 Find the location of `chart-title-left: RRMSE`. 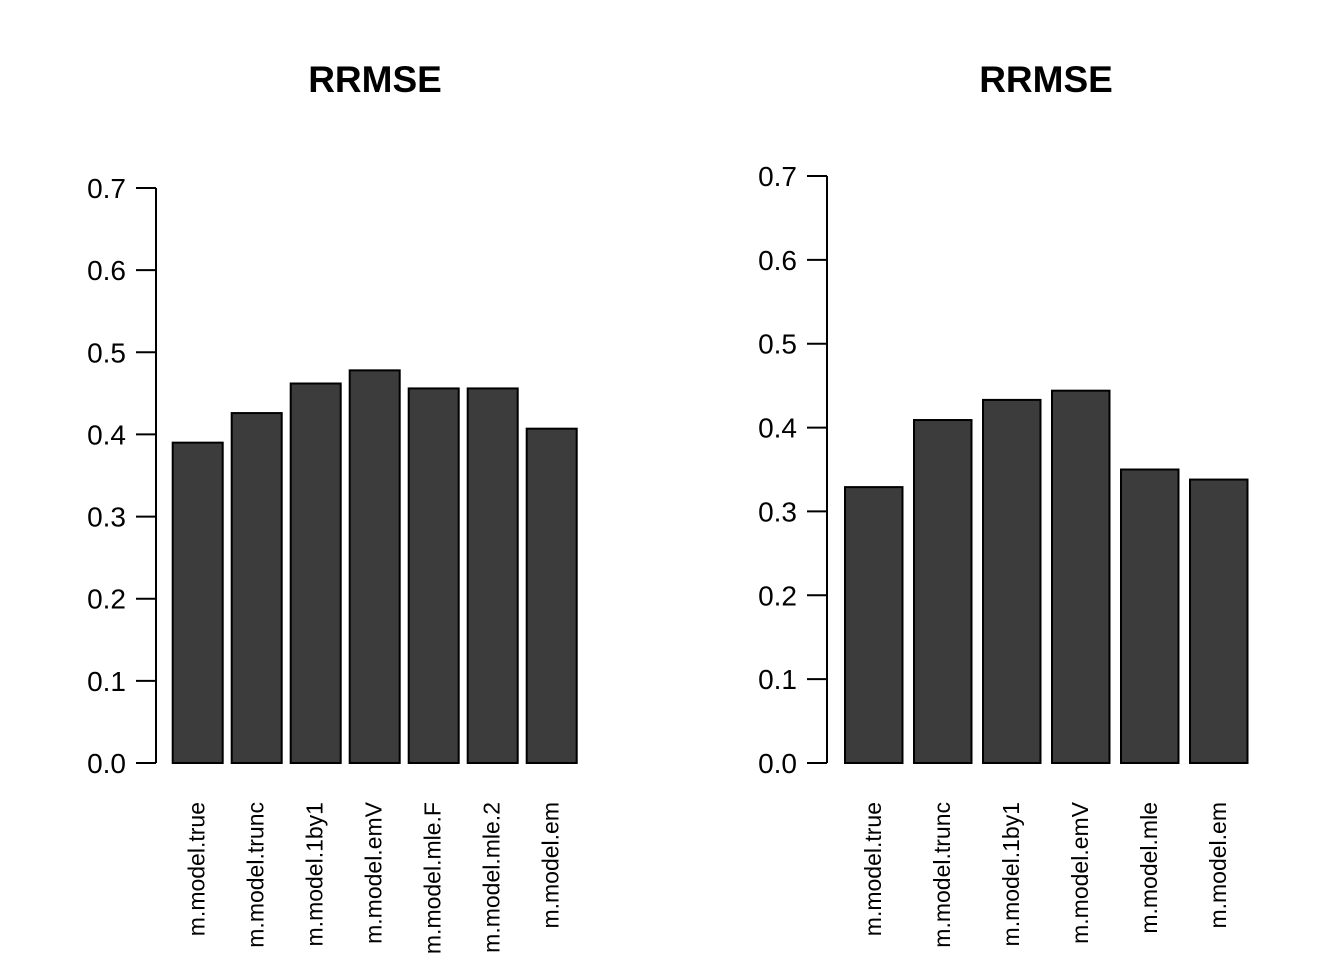

chart-title-left: RRMSE is located at coordinates (375, 79).